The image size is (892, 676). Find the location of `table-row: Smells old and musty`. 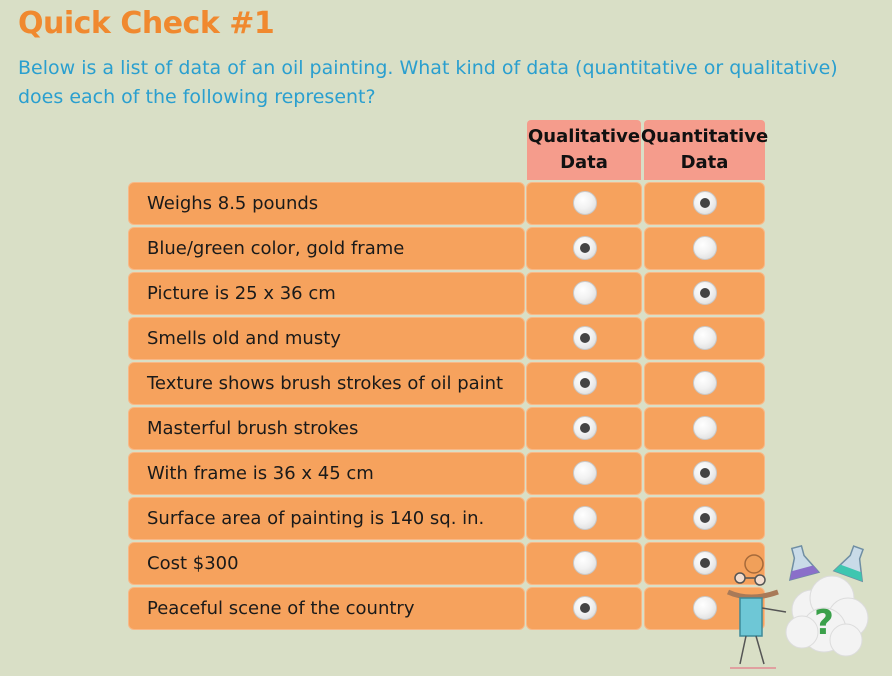

table-row: Smells old and musty is located at coordinates (446, 338).